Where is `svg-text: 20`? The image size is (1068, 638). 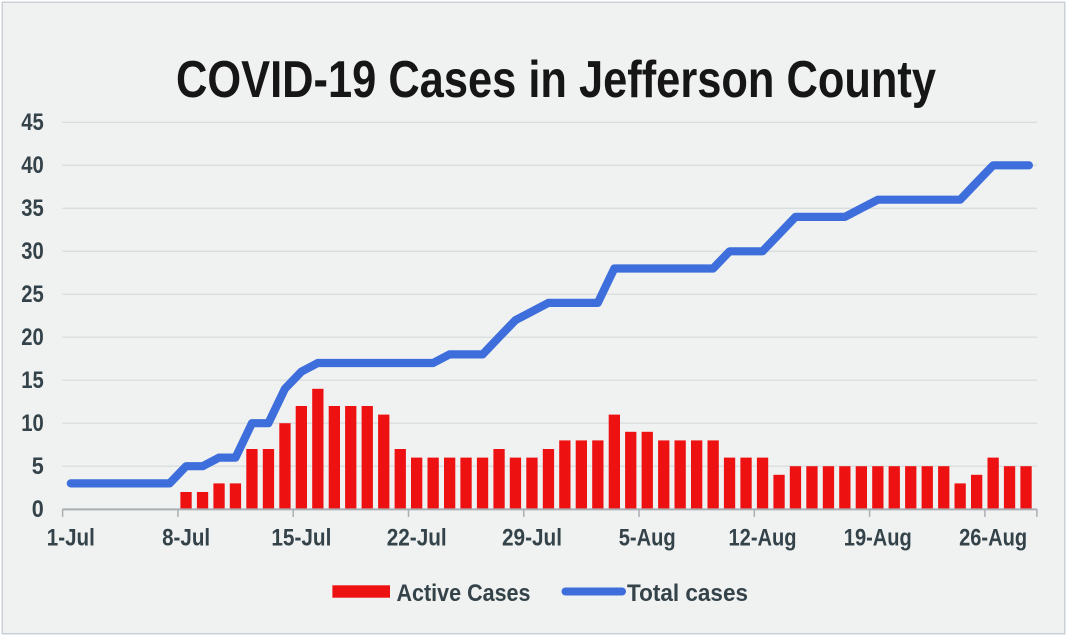
svg-text: 20 is located at coordinates (32, 337).